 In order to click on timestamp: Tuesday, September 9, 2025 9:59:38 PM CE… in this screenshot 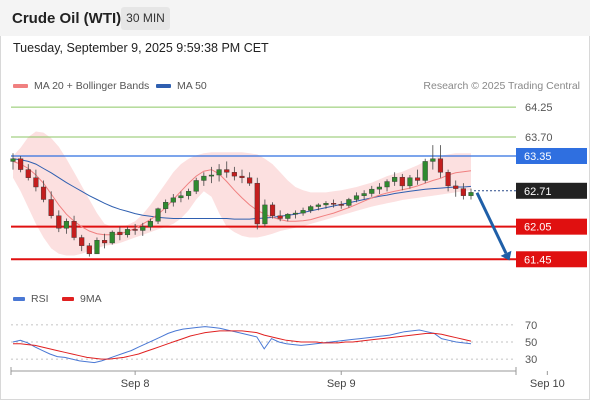, I will do `click(141, 48)`.